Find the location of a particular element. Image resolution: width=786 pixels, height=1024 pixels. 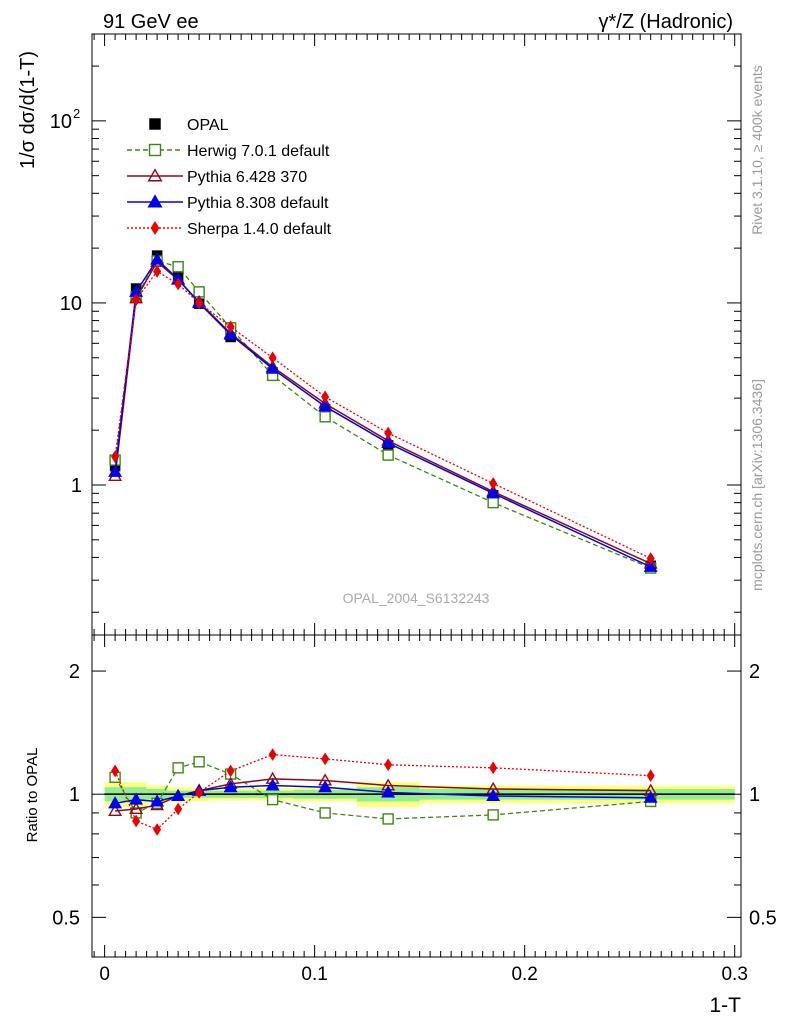

x-tick-label: 0 is located at coordinates (104, 974).